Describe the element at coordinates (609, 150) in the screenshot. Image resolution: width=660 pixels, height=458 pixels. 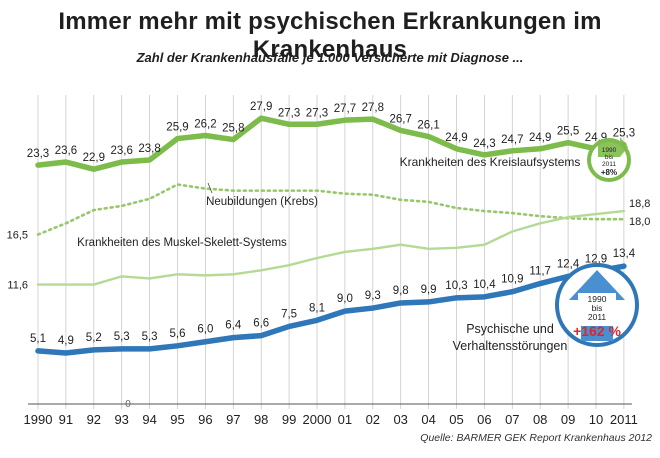
I see `badge-kreislauf-text: 1990` at that location.